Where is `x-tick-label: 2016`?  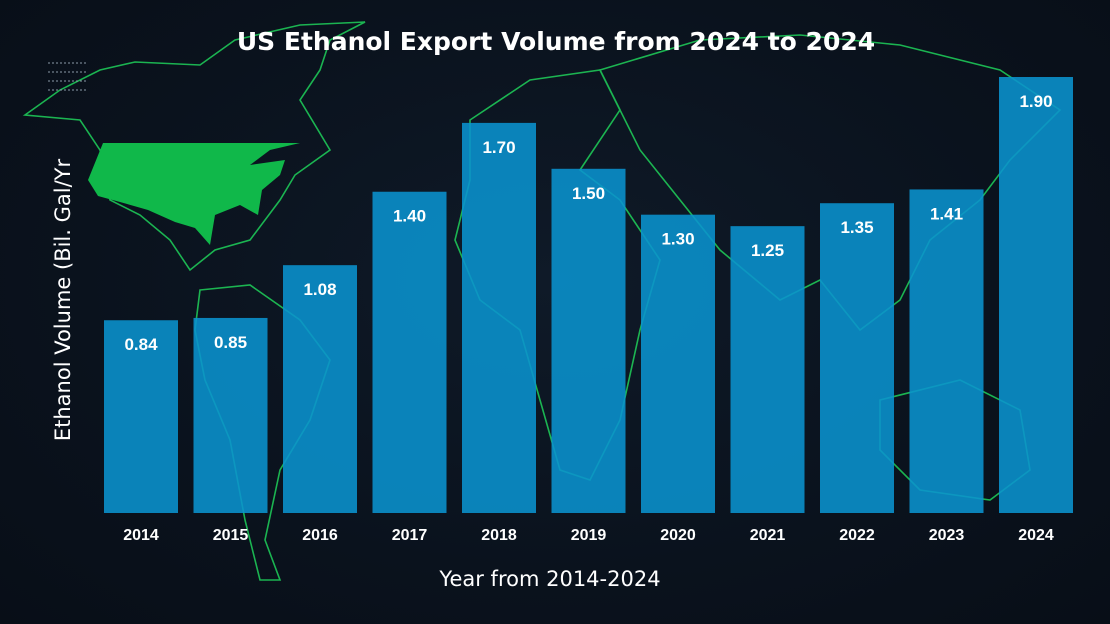
x-tick-label: 2016 is located at coordinates (320, 535).